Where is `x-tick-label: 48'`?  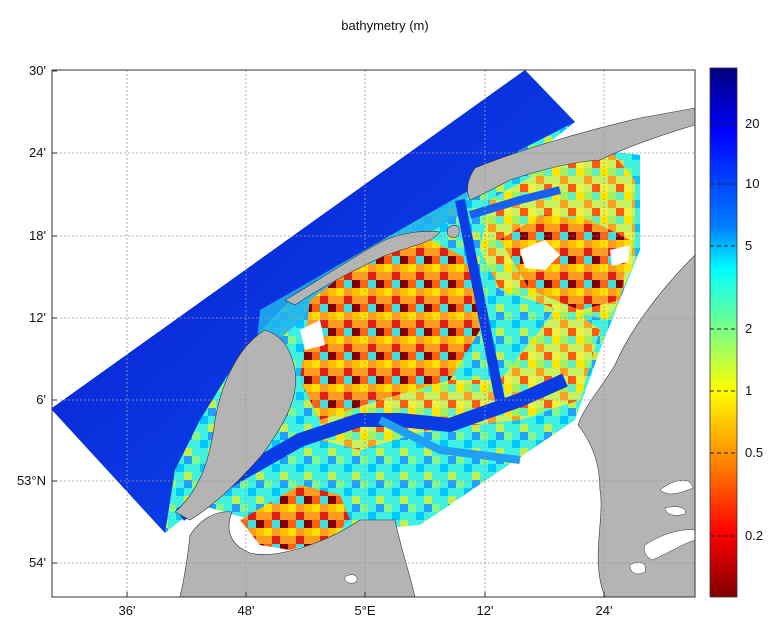 x-tick-label: 48' is located at coordinates (246, 610).